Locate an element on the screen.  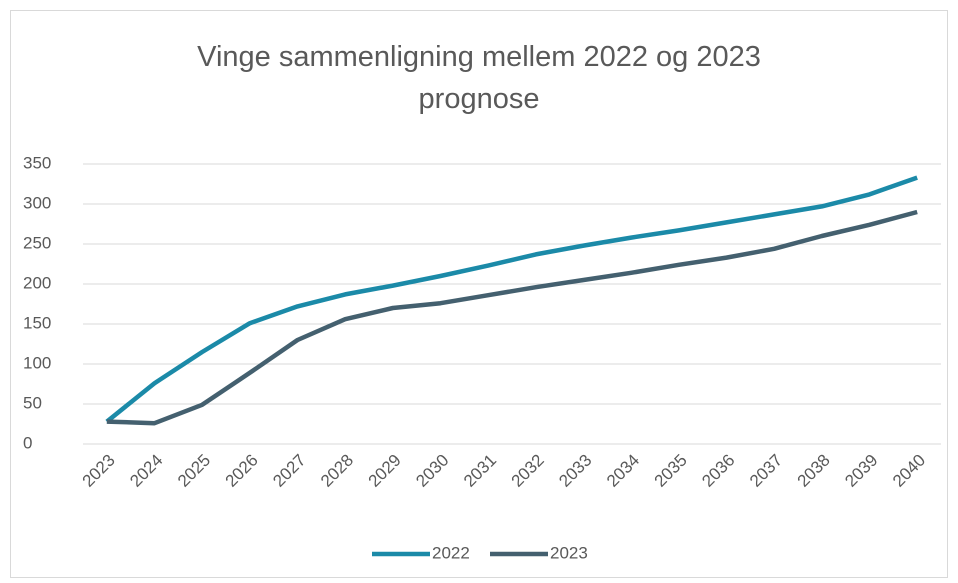
y-tick-label: 300 is located at coordinates (37, 202).